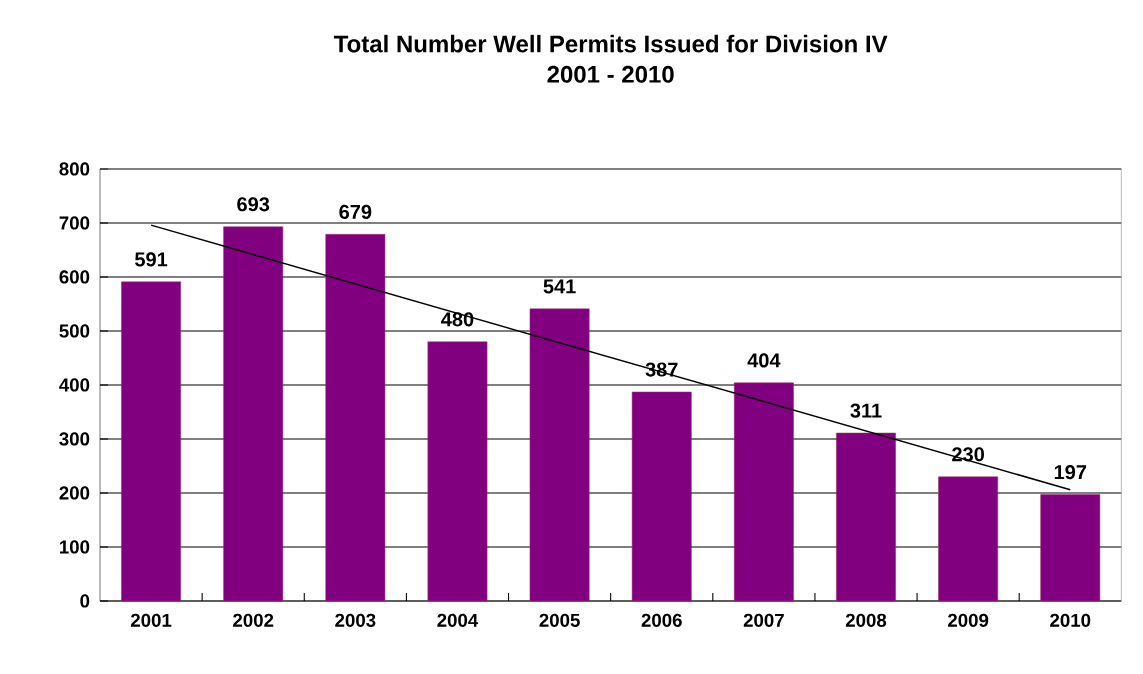  What do you see at coordinates (559, 620) in the screenshot?
I see `x-tick-label: 2005` at bounding box center [559, 620].